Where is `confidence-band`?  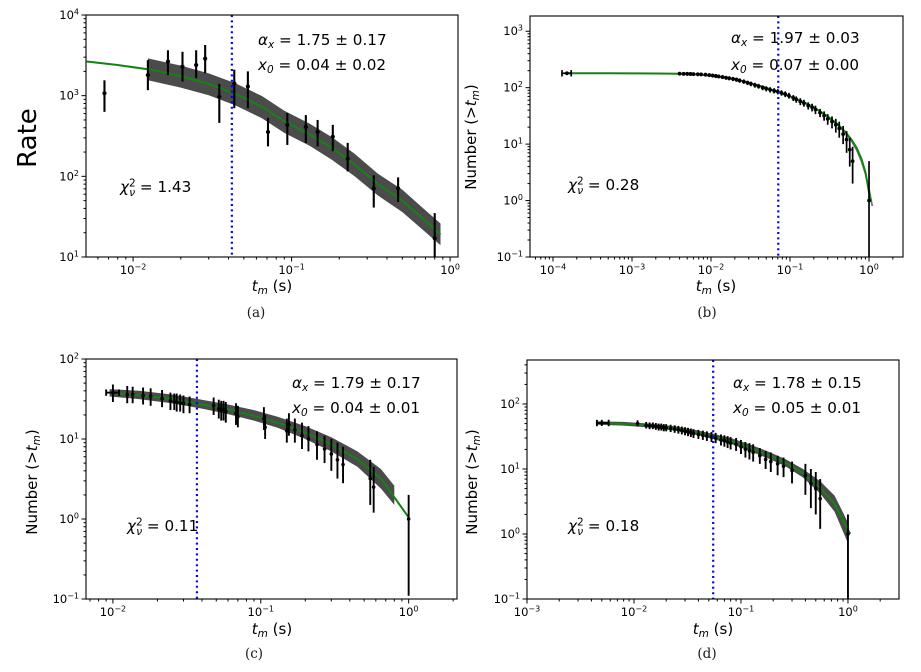
confidence-band is located at coordinates (294, 152).